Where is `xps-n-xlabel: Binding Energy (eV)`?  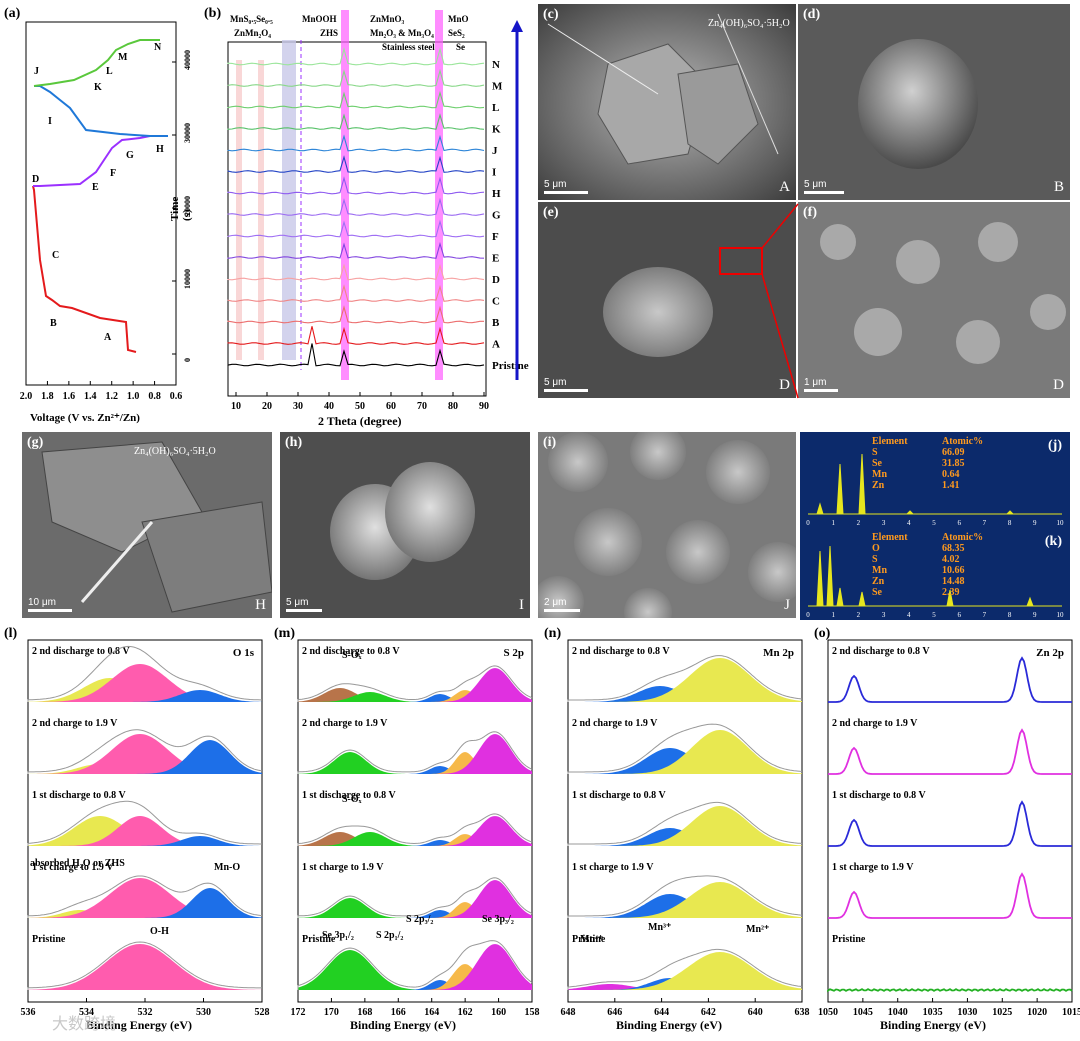
xps-n-xlabel: Binding Energy (eV) is located at coordinates (669, 1025).